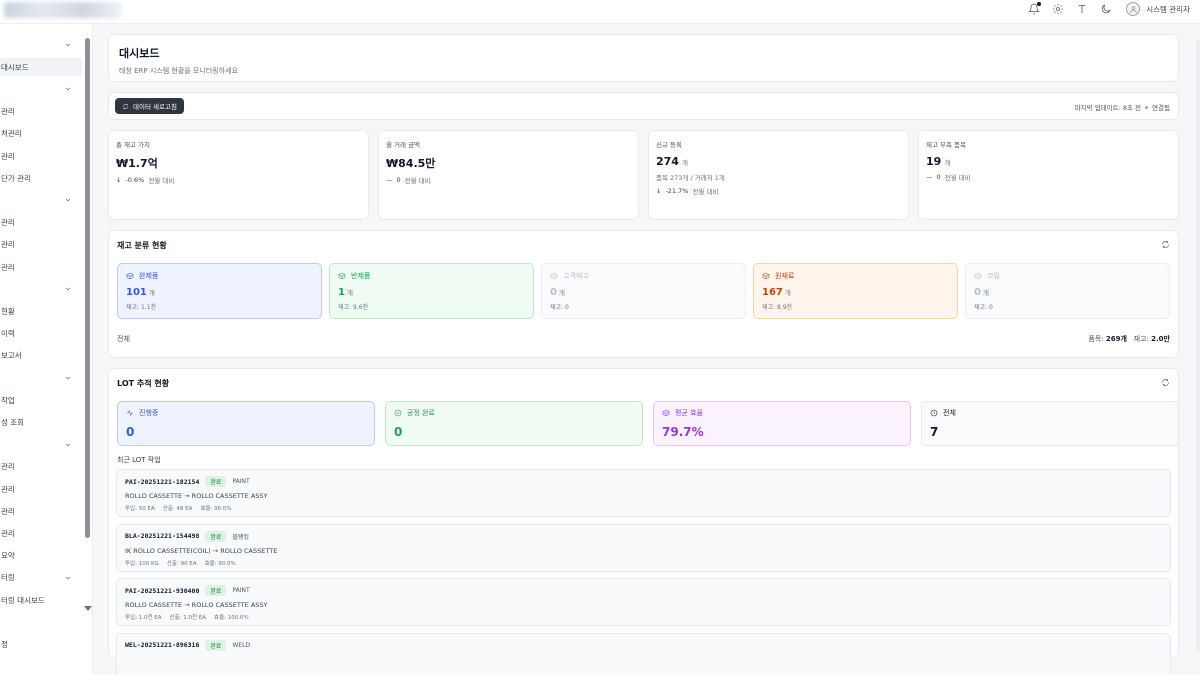 This screenshot has width=1200, height=675. I want to click on sidebar-item: 현황, so click(41, 311).